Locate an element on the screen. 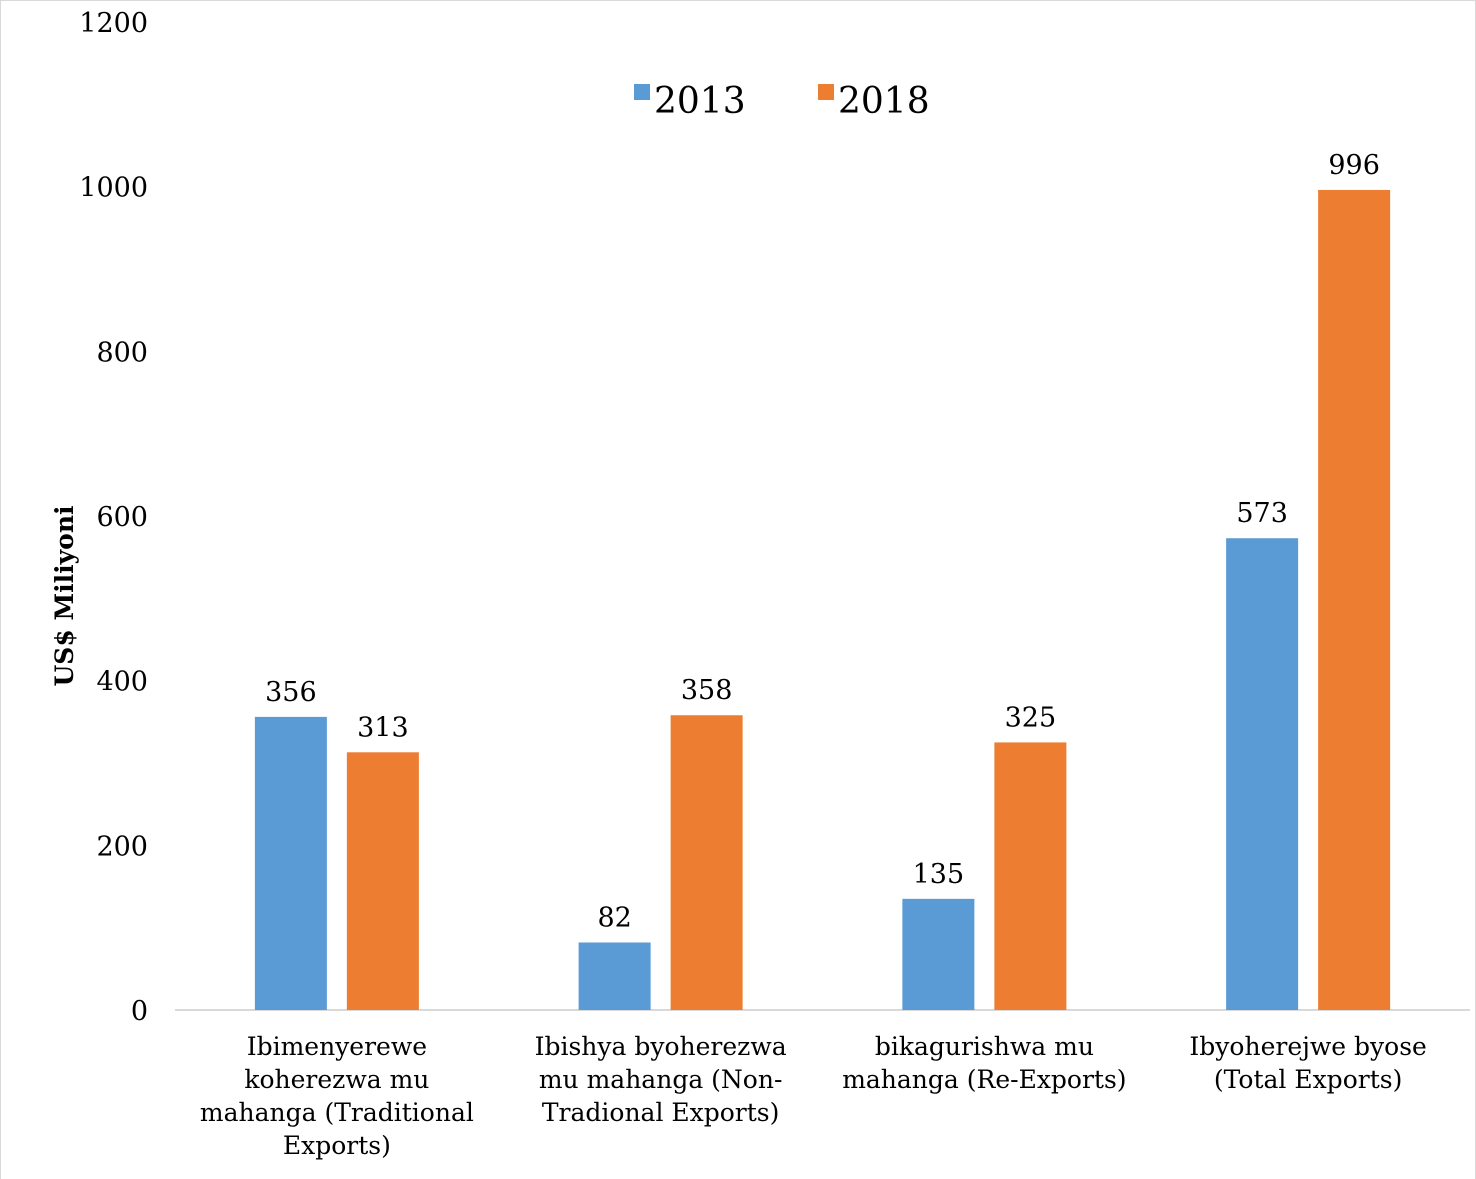  data-label: 356 is located at coordinates (291, 692).